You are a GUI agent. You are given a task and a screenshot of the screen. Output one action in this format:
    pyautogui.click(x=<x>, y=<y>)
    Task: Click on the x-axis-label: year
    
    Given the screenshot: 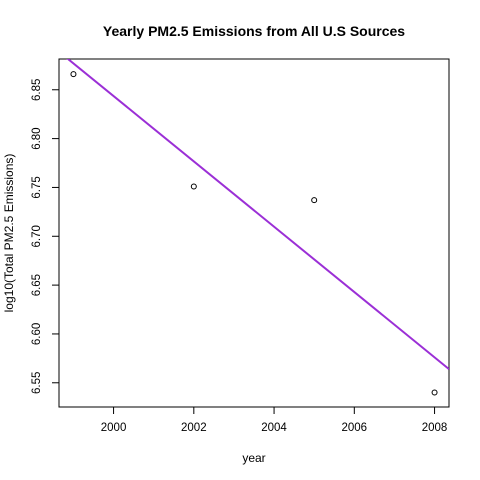 What is the action you would take?
    pyautogui.click(x=253, y=458)
    